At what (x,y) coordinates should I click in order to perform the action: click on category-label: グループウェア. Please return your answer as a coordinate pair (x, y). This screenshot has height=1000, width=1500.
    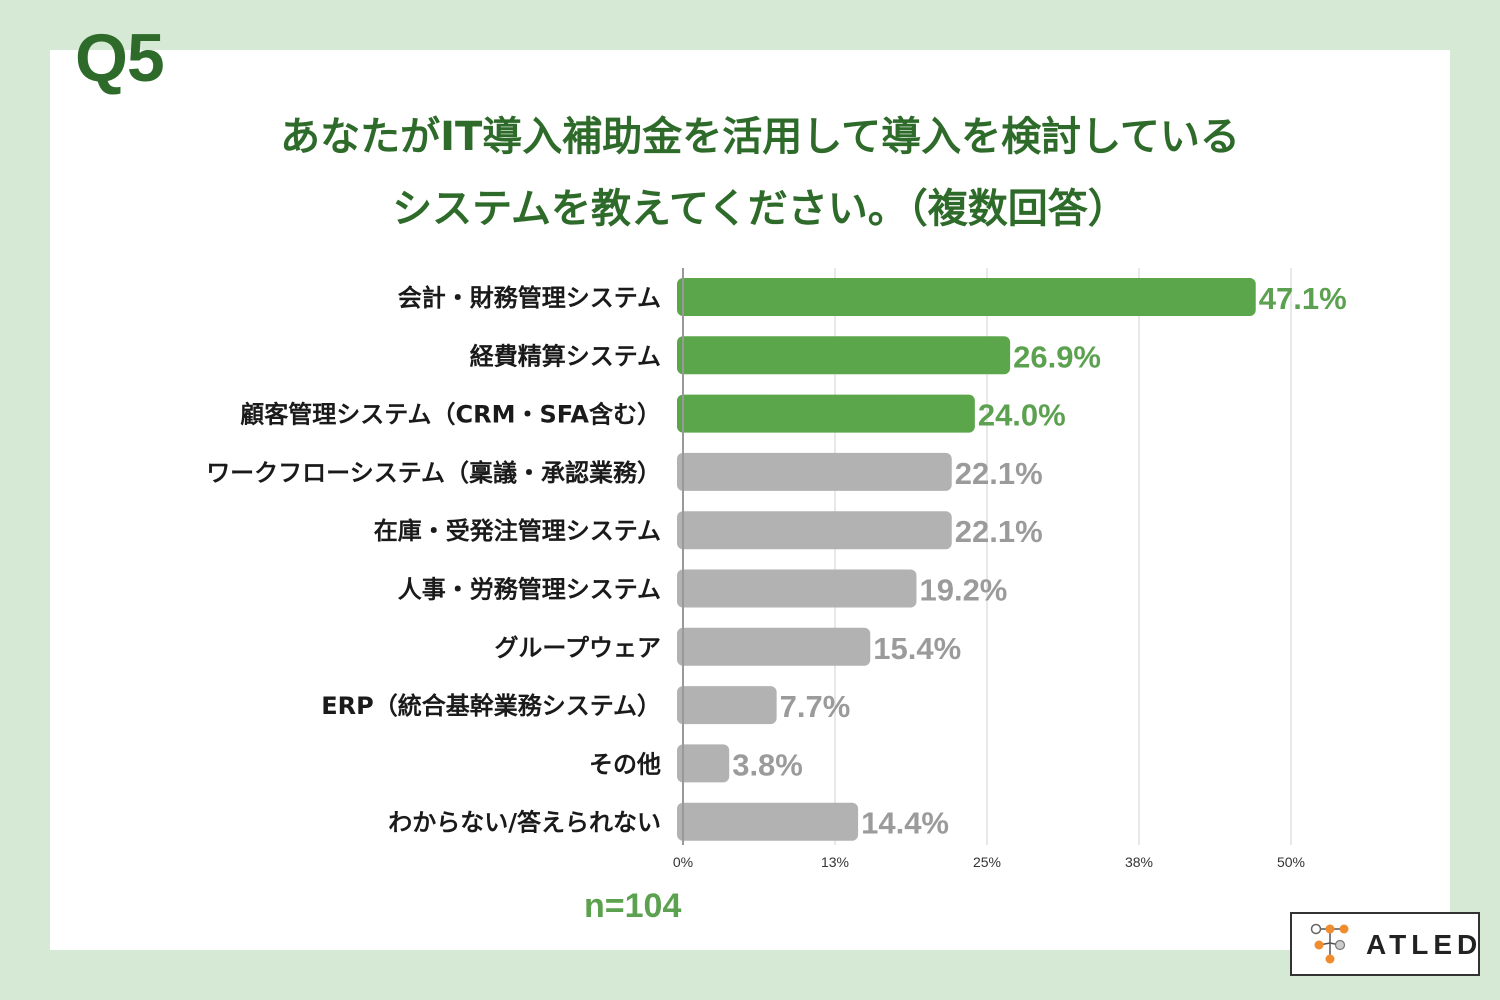
    Looking at the image, I should click on (577, 648).